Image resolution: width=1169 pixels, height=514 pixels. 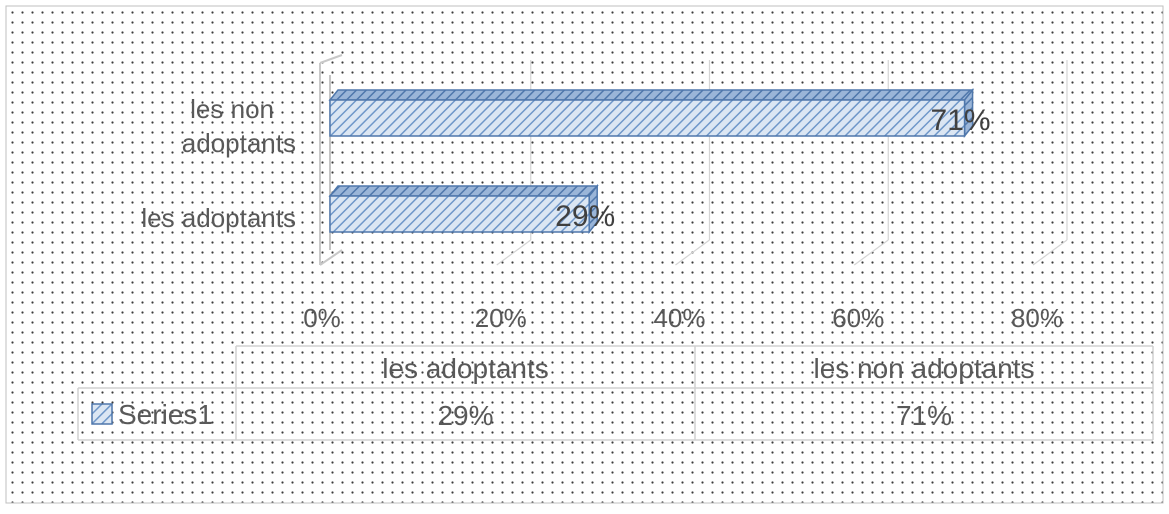 What do you see at coordinates (858, 318) in the screenshot?
I see `x-tick-label: 60%` at bounding box center [858, 318].